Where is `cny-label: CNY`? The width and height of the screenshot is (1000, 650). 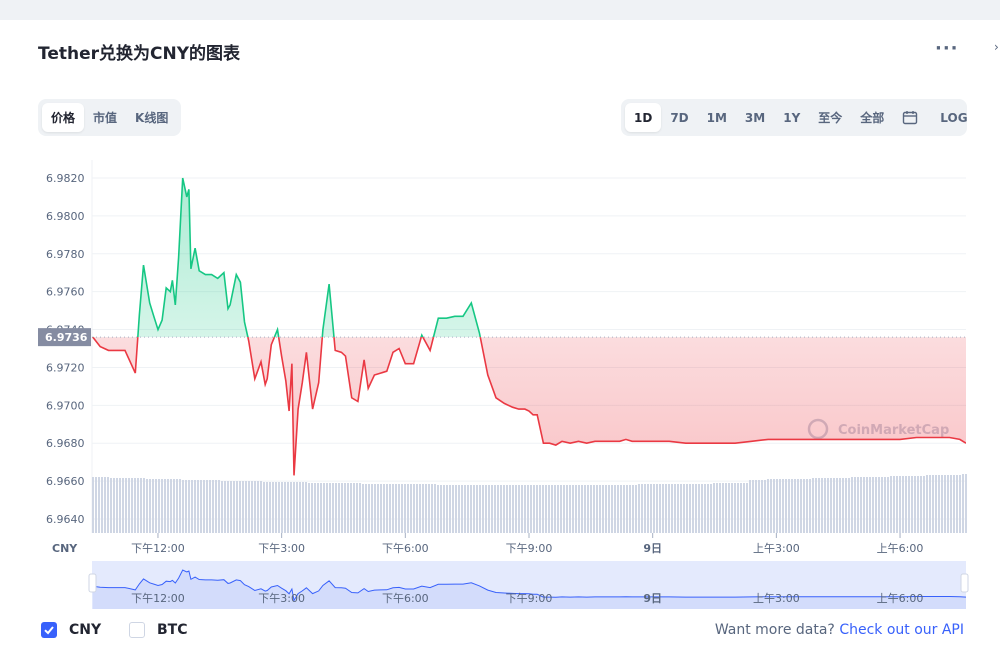 cny-label: CNY is located at coordinates (85, 630).